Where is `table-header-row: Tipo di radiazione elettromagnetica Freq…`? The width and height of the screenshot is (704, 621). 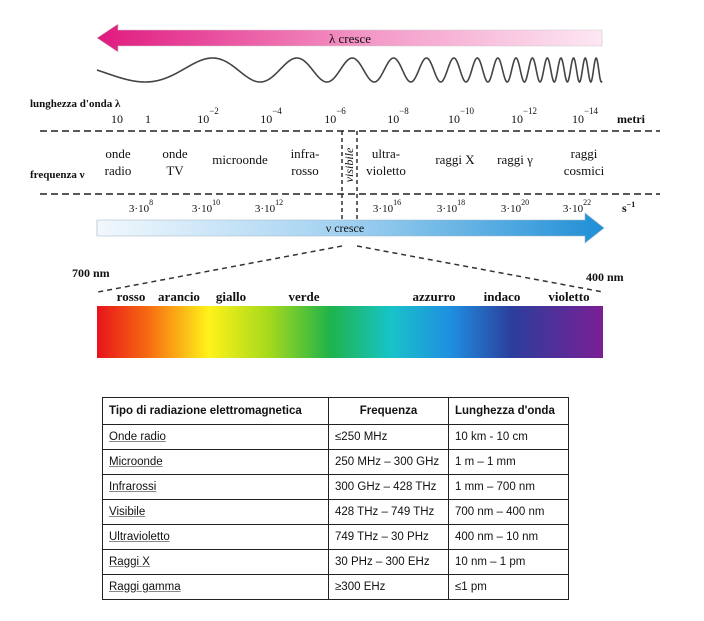 table-header-row: Tipo di radiazione elettromagnetica Freq… is located at coordinates (335, 411).